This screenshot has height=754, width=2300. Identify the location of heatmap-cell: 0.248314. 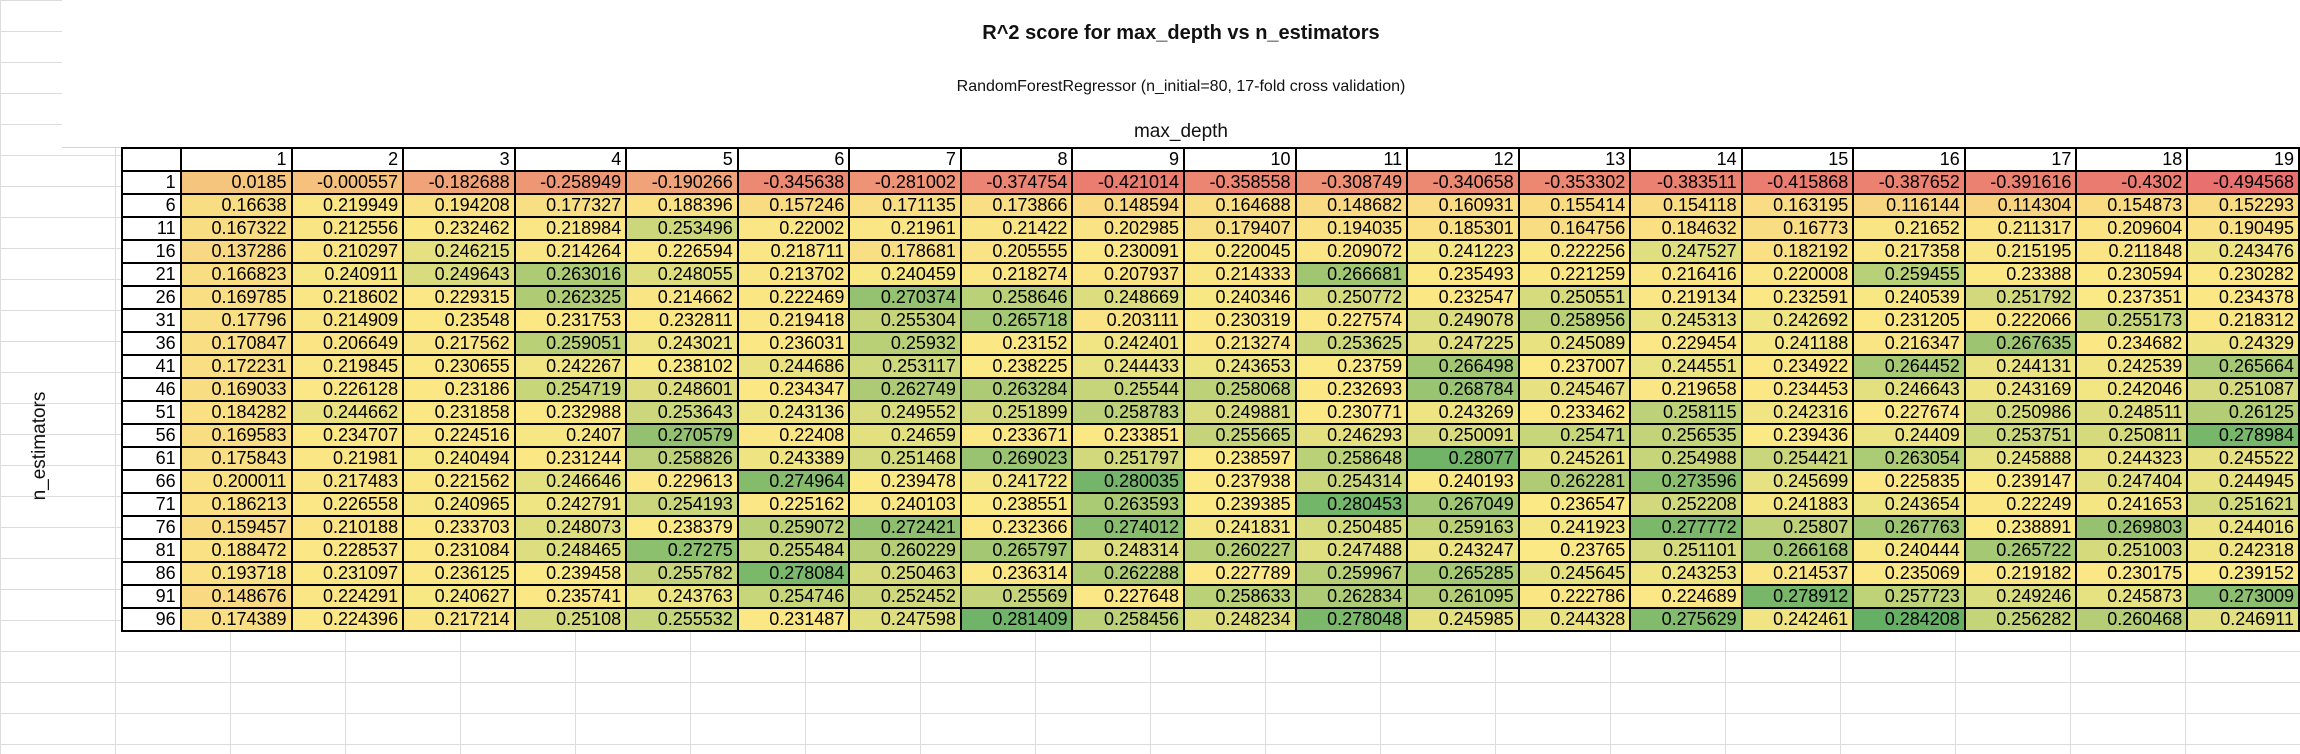
(1128, 550).